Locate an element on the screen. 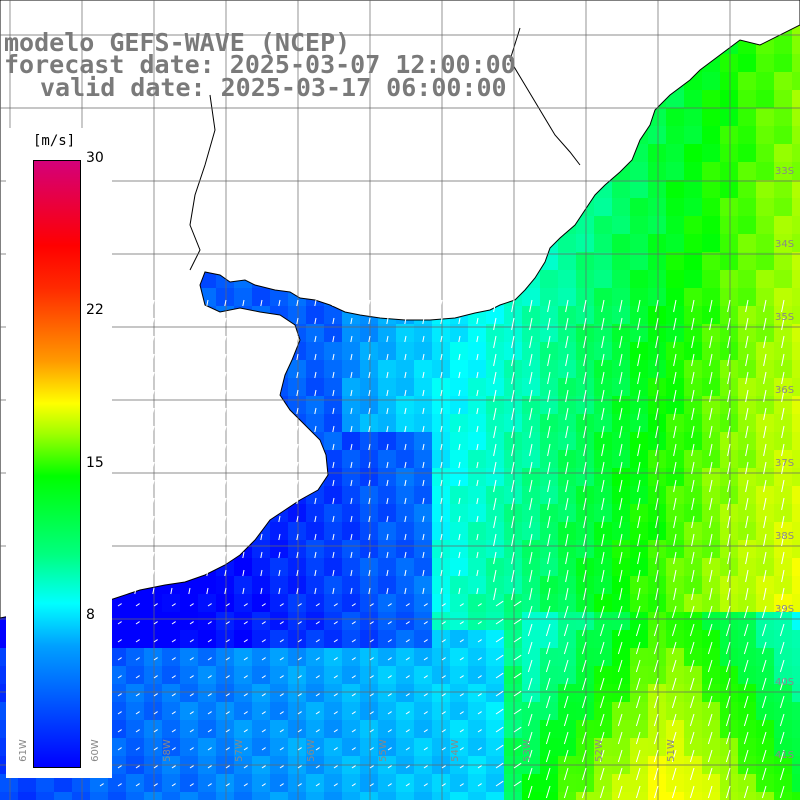 The width and height of the screenshot is (800, 800). colorbar-unit: [m/s] is located at coordinates (54, 141).